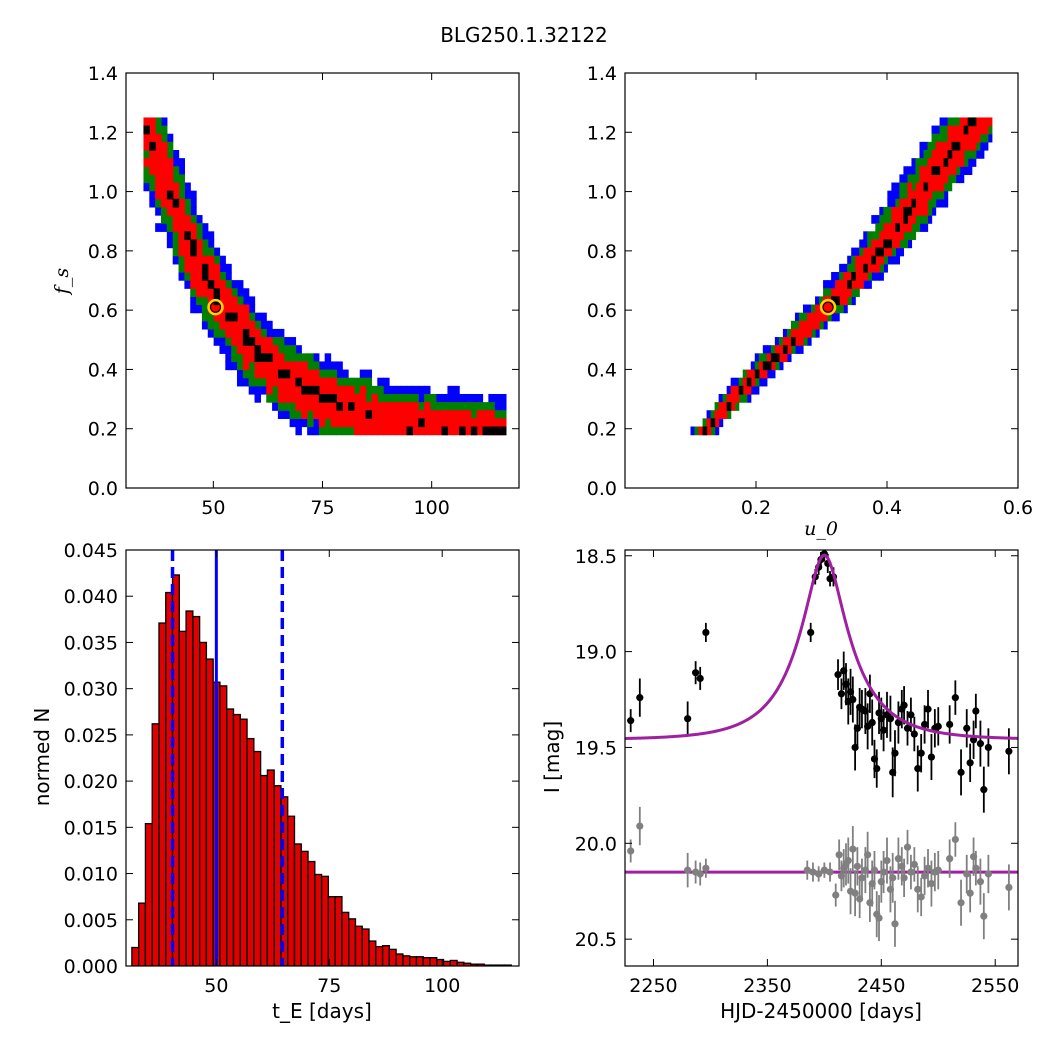 The width and height of the screenshot is (1050, 1050). What do you see at coordinates (103, 370) in the screenshot?
I see `y-tick-label: 0.4` at bounding box center [103, 370].